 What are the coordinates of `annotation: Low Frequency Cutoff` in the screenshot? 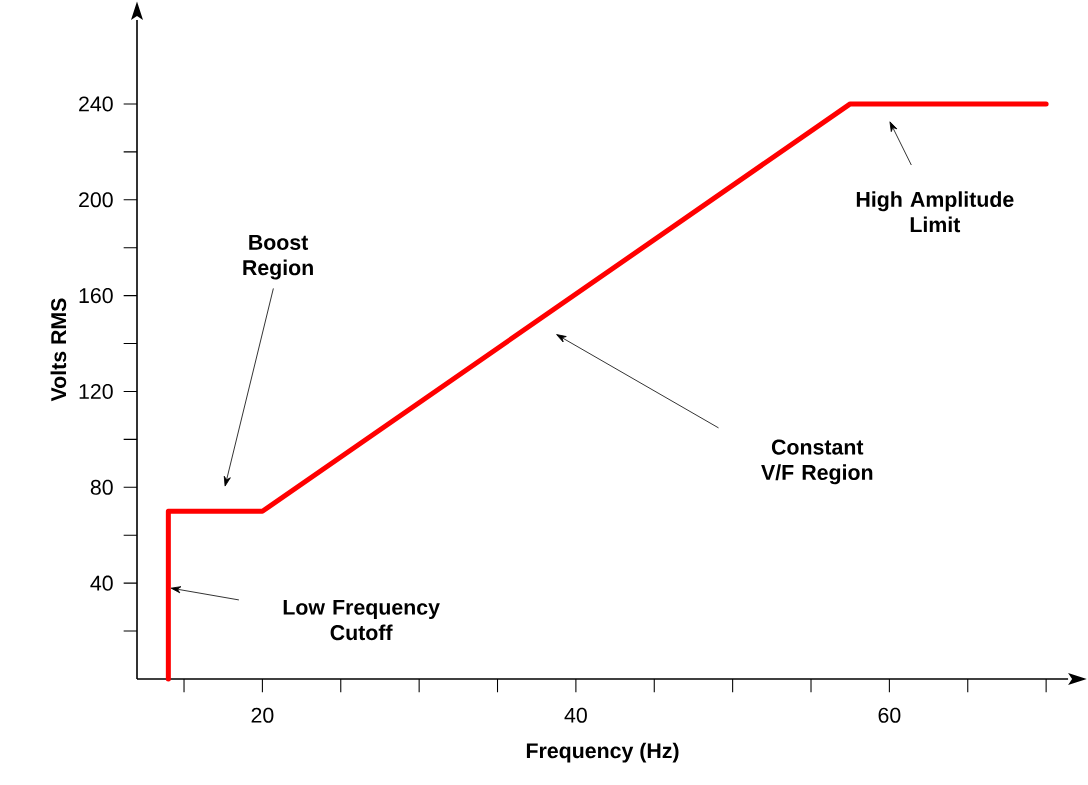 It's located at (361, 620).